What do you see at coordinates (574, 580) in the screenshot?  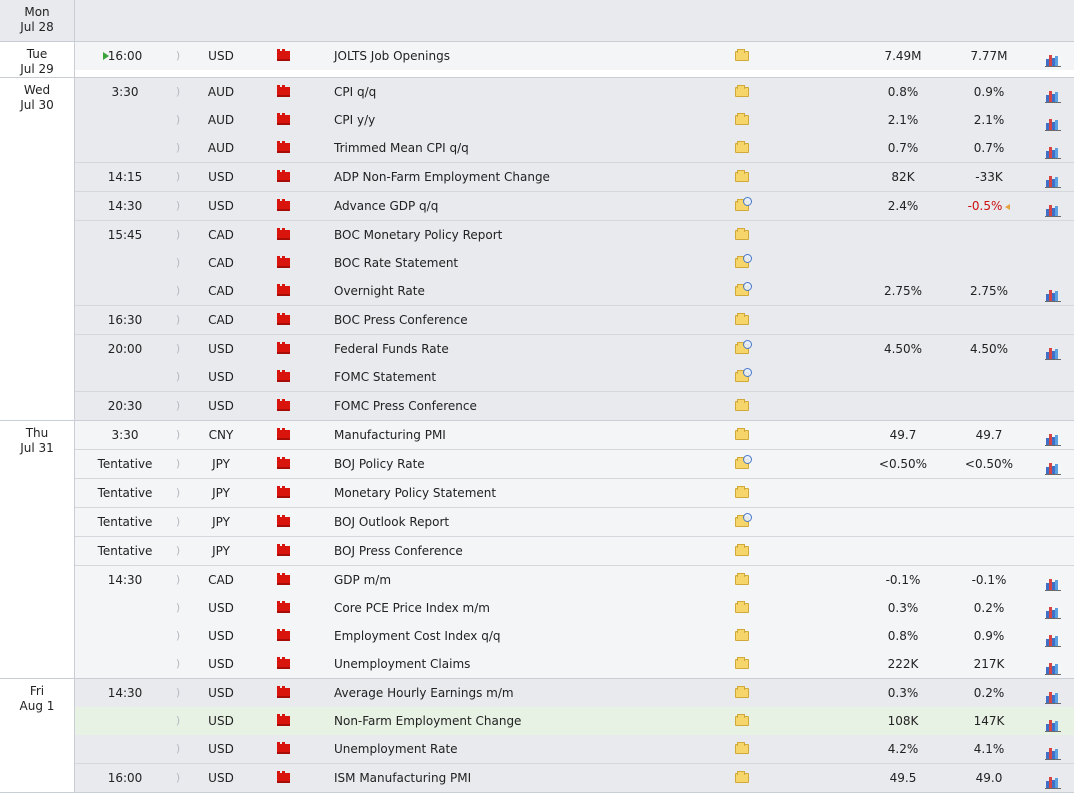 I see `event-row: 14:30) CAD GDP m/m -0.1% -0.1%` at bounding box center [574, 580].